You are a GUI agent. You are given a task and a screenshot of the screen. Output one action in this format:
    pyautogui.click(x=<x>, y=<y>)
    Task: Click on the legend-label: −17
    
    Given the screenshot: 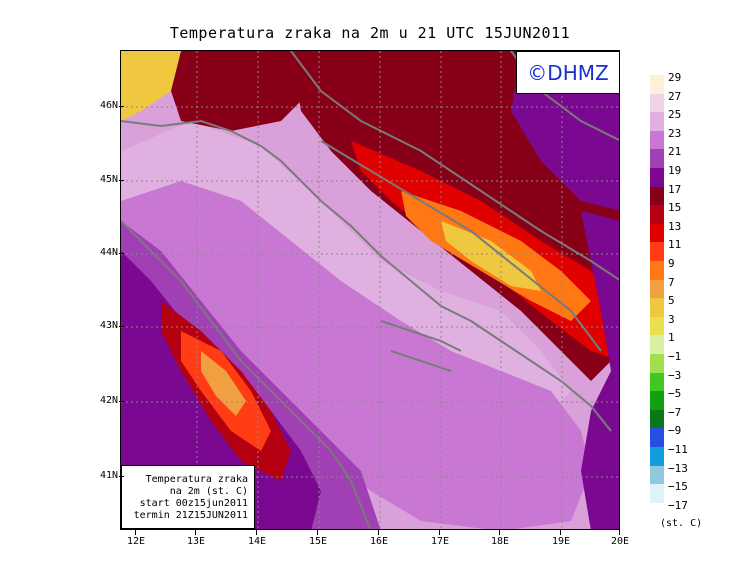 What is the action you would take?
    pyautogui.click(x=678, y=505)
    